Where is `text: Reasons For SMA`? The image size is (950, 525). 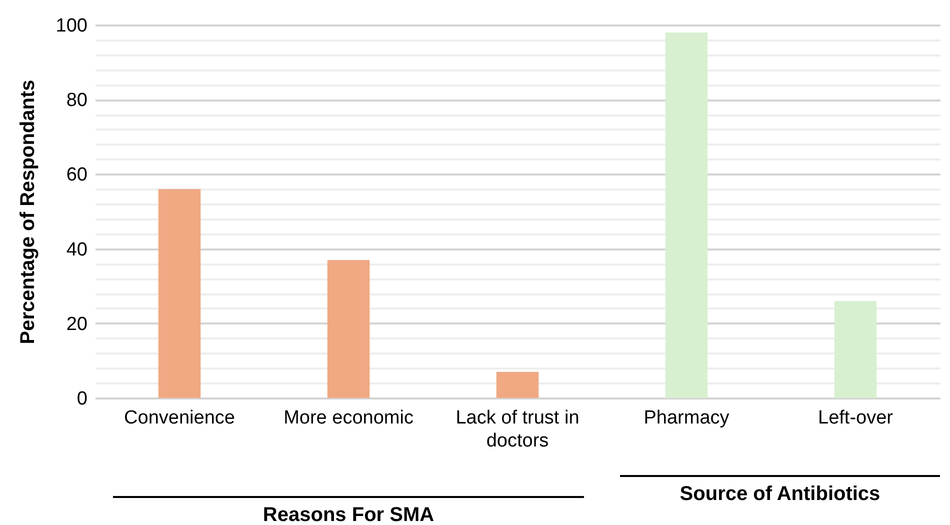 text: Reasons For SMA is located at coordinates (348, 510).